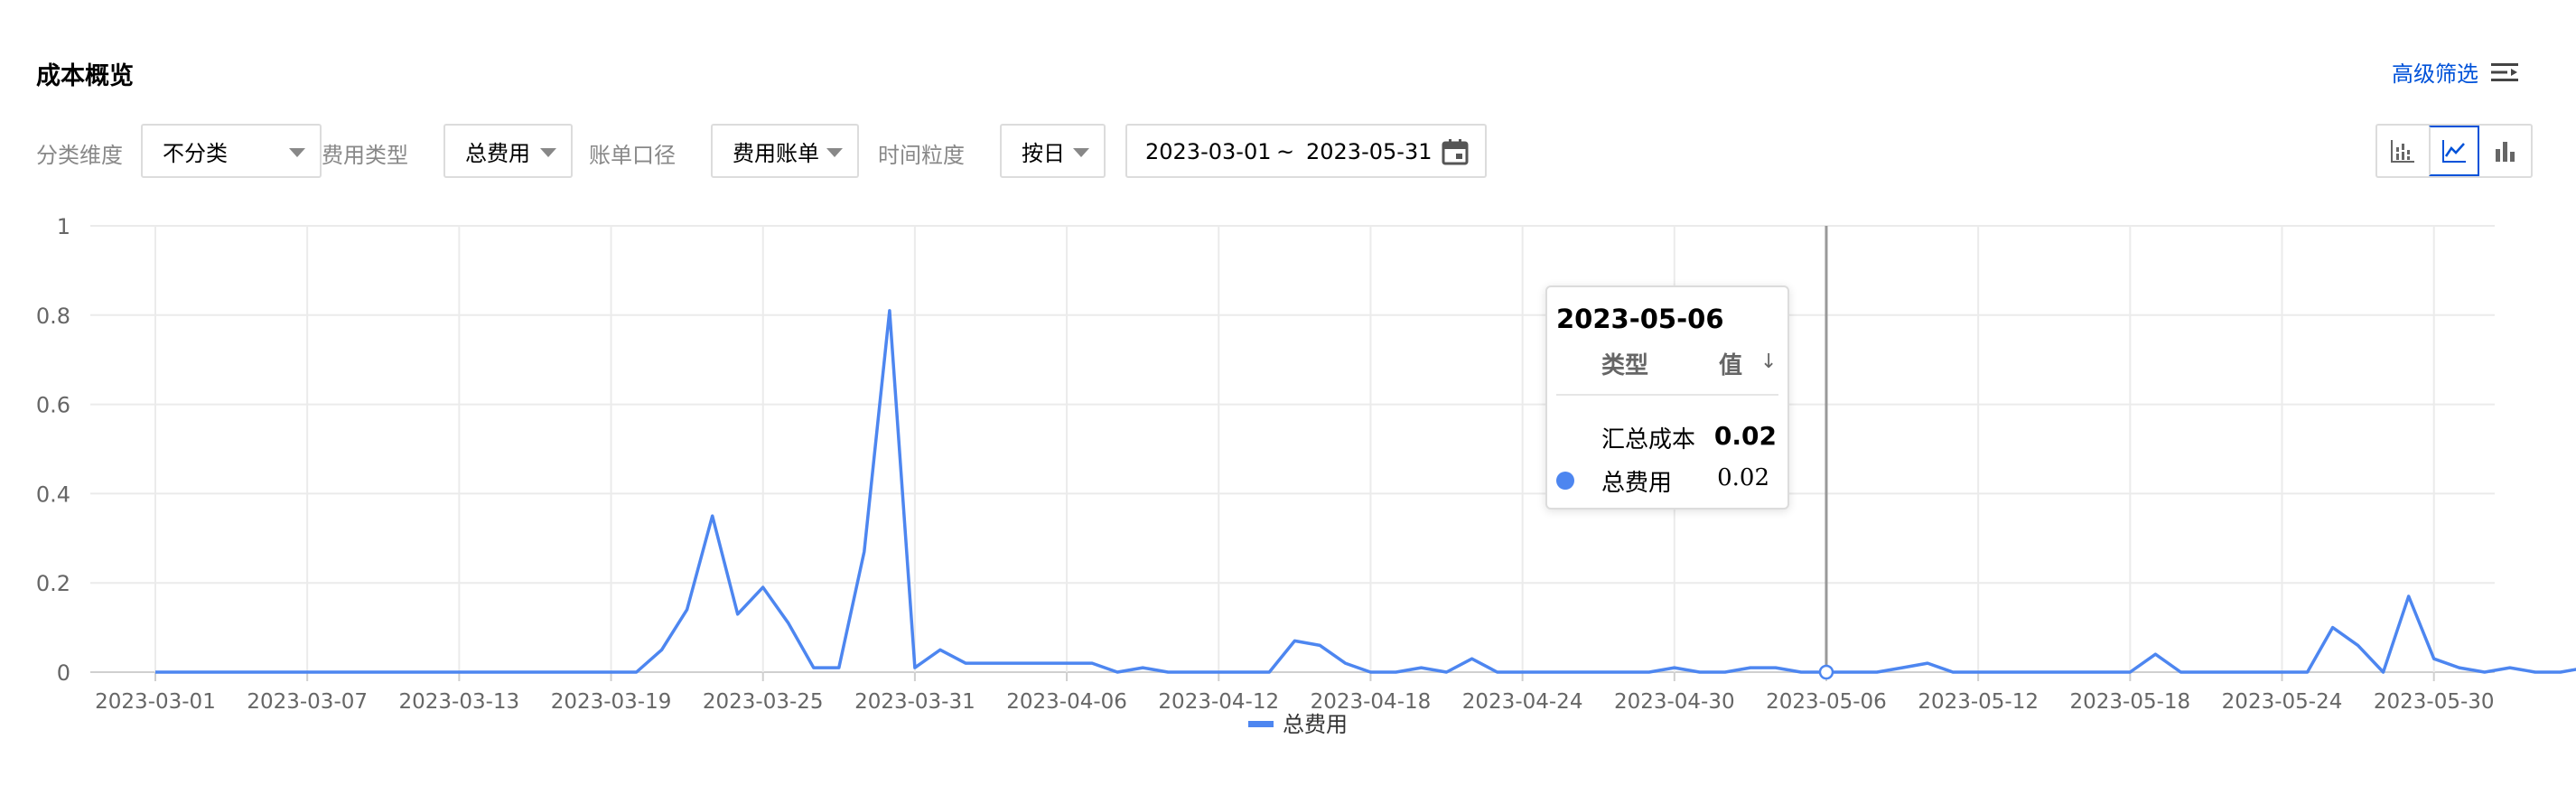 This screenshot has height=795, width=2576. Describe the element at coordinates (1826, 702) in the screenshot. I see `x-tick-label: 2023-05-06` at that location.